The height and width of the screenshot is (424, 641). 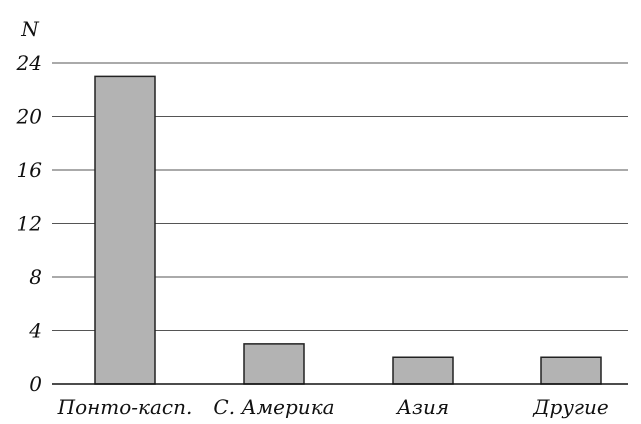 I want to click on category-labels: Понто-касп. С. Америка Азия Другие, so click(x=333, y=407).